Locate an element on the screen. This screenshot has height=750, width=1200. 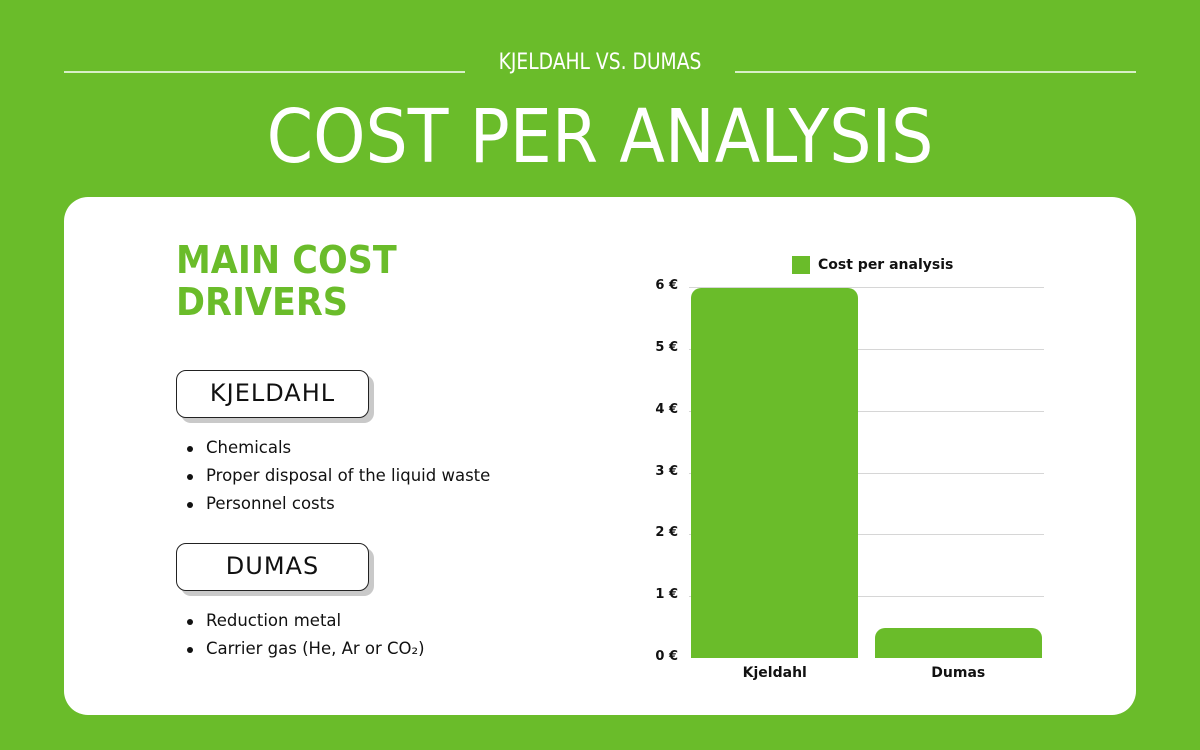
list-item: Personnel costs is located at coordinates (338, 504).